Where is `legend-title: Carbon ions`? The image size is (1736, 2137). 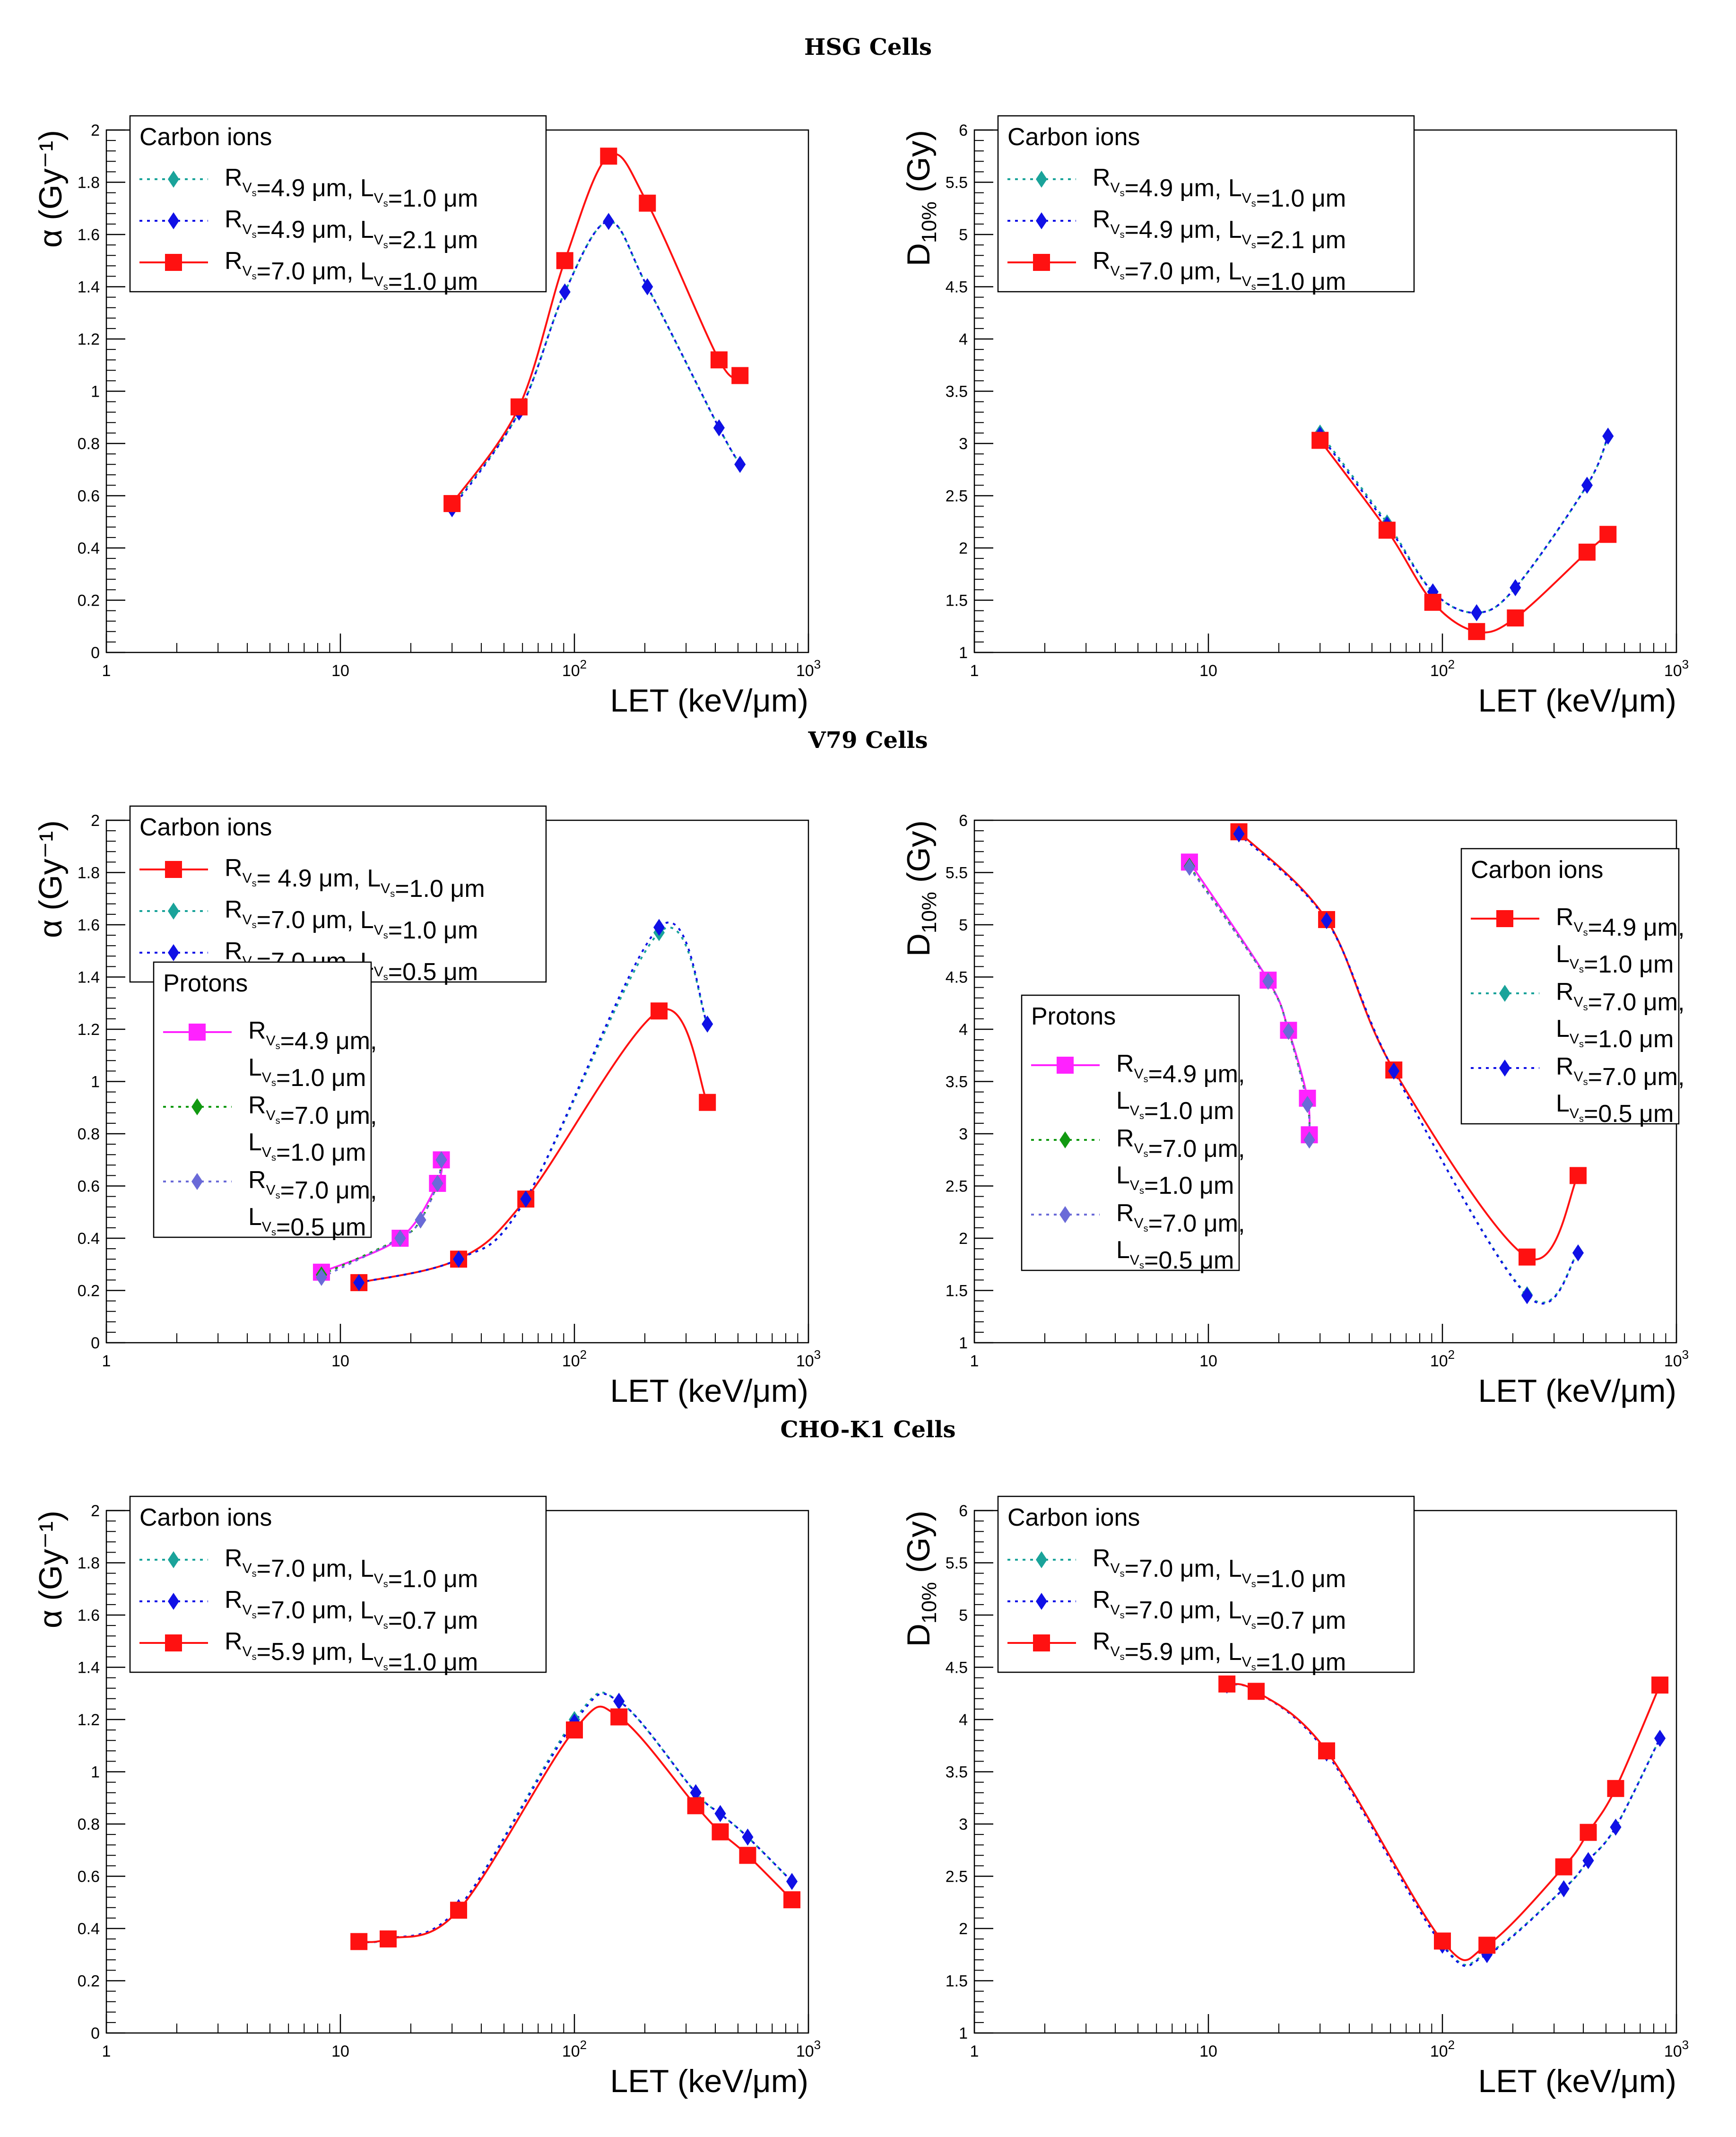 legend-title: Carbon ions is located at coordinates (1537, 870).